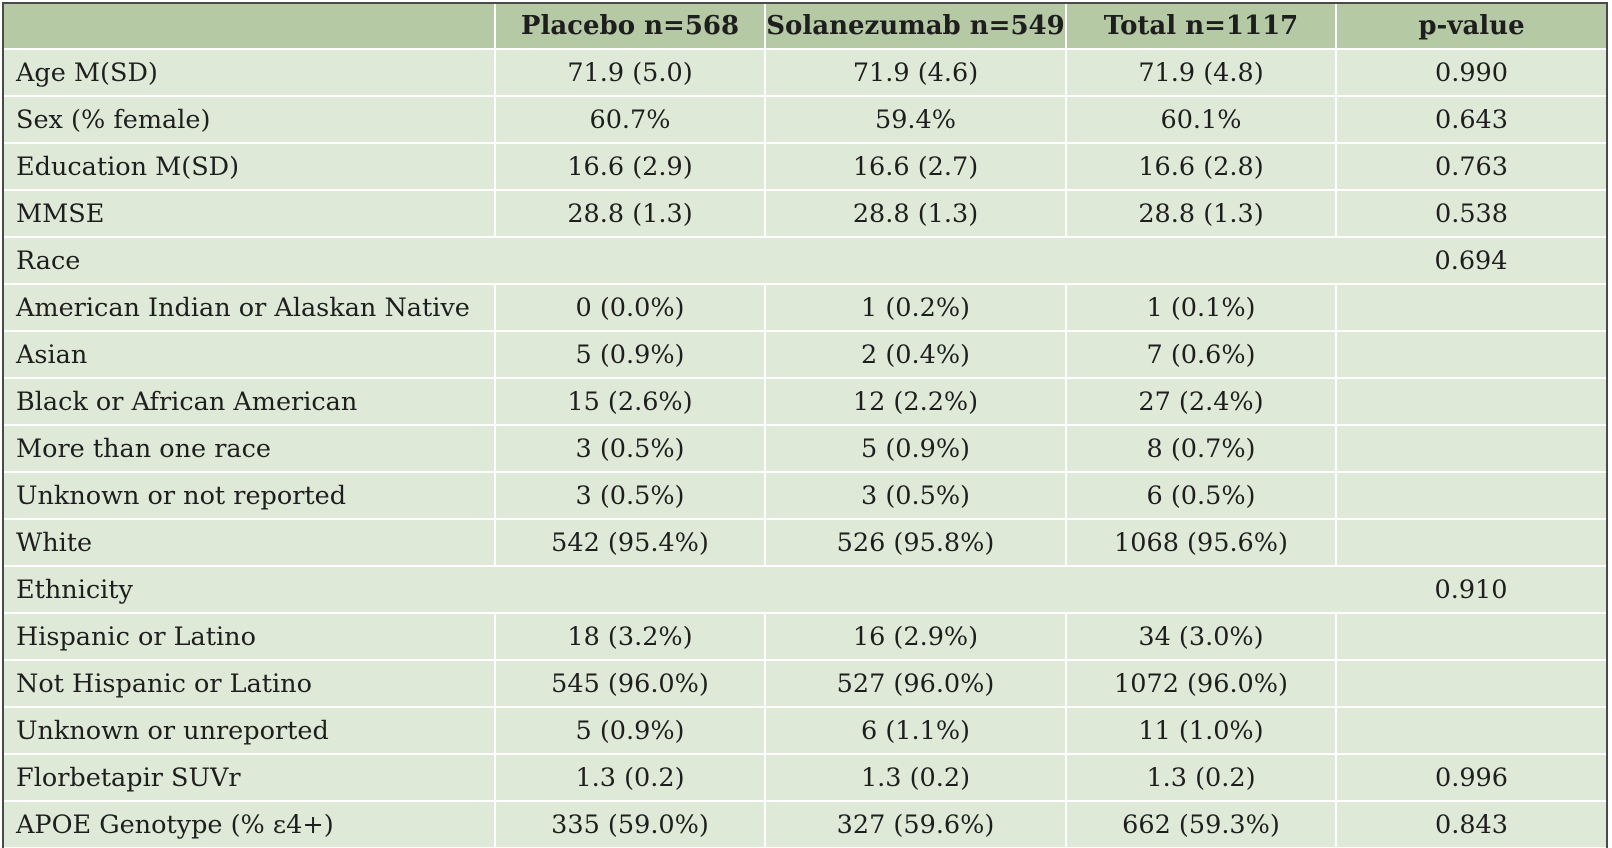 This screenshot has height=848, width=1612. Describe the element at coordinates (1201, 637) in the screenshot. I see `cell-total: 34 (3.0%)` at that location.